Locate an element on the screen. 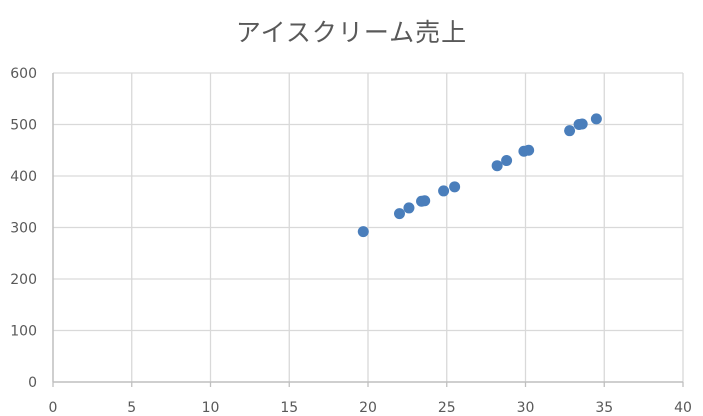  x-tick-label: 35 is located at coordinates (604, 408).